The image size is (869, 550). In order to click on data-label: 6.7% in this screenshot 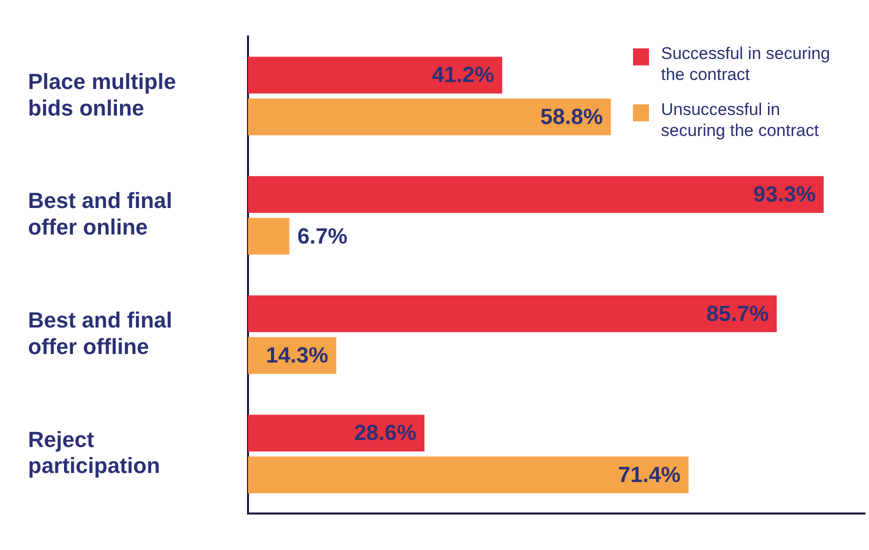, I will do `click(322, 235)`.